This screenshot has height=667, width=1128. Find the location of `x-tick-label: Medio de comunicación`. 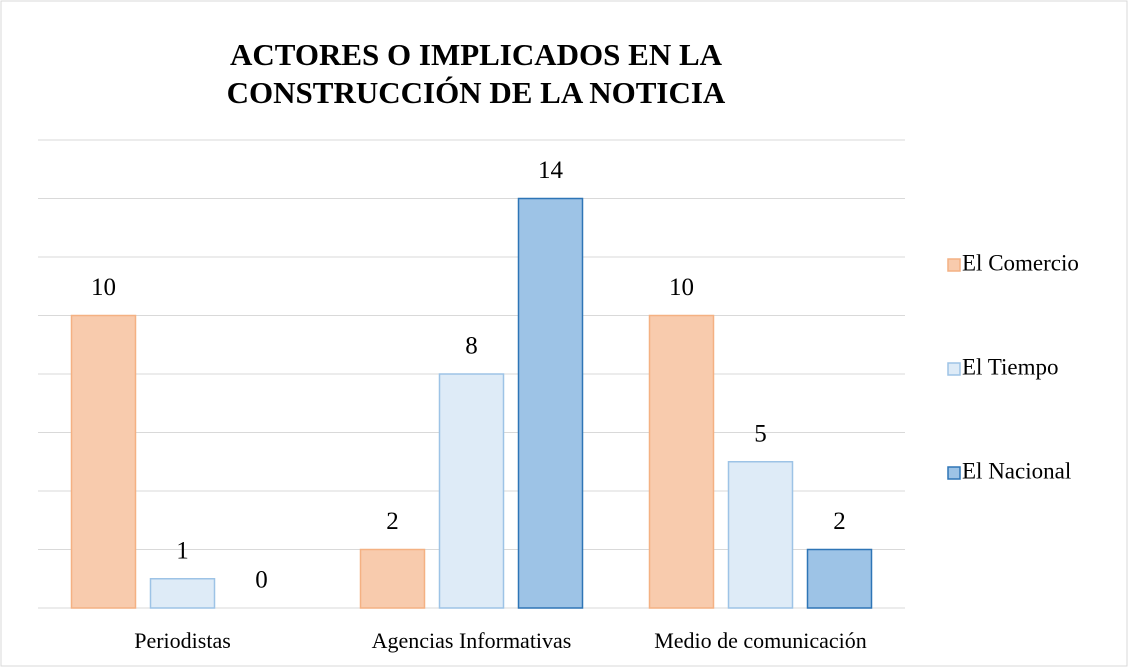

x-tick-label: Medio de comunicación is located at coordinates (760, 640).